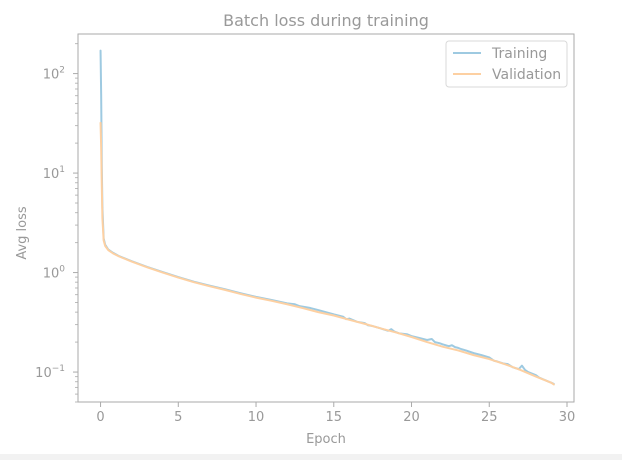 Image resolution: width=622 pixels, height=460 pixels. What do you see at coordinates (178, 417) in the screenshot?
I see `x-tick-label: 5` at bounding box center [178, 417].